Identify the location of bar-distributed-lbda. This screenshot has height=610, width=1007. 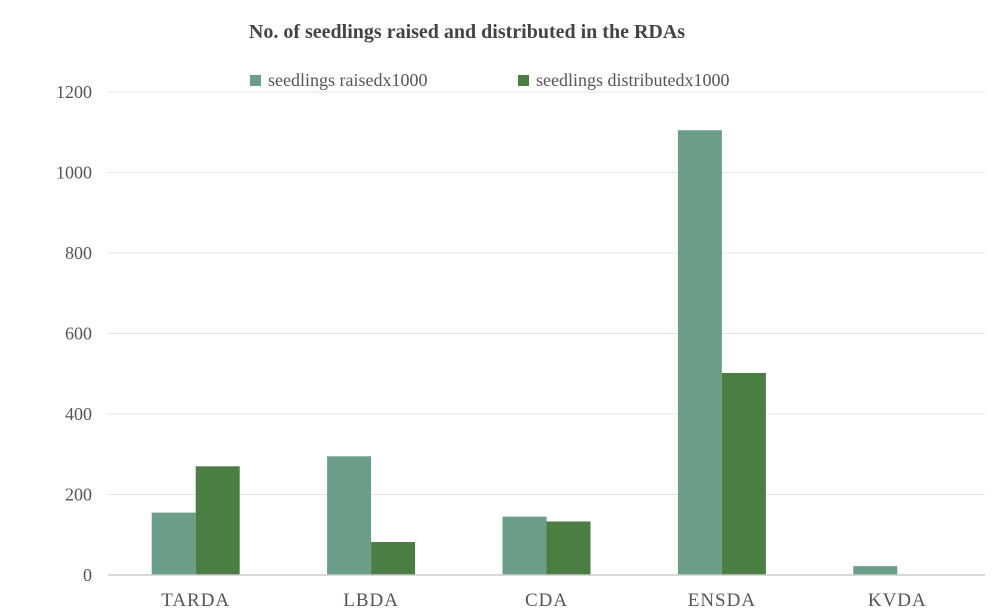
(393, 558).